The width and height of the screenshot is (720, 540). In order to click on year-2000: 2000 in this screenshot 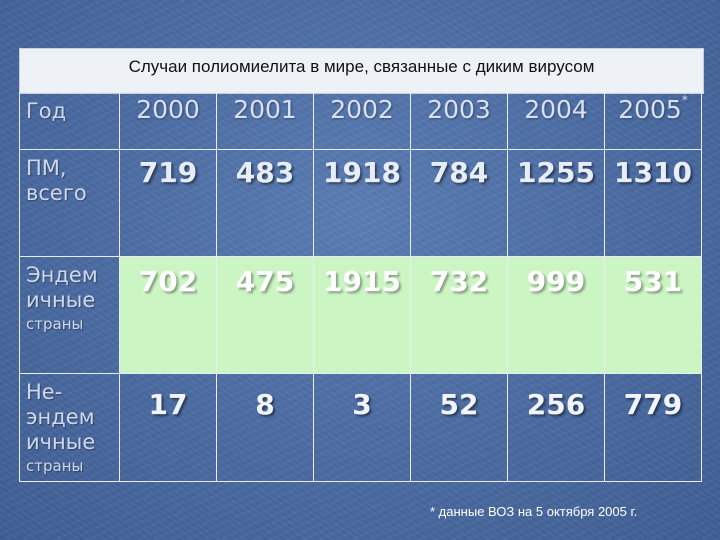, I will do `click(168, 121)`.